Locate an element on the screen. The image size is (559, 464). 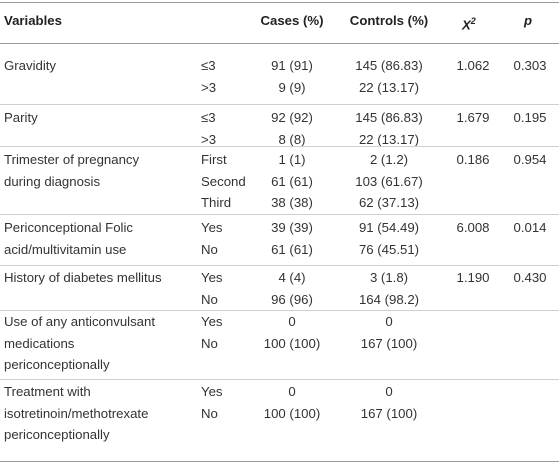
controls-value: 164 (98.2) is located at coordinates (389, 299).